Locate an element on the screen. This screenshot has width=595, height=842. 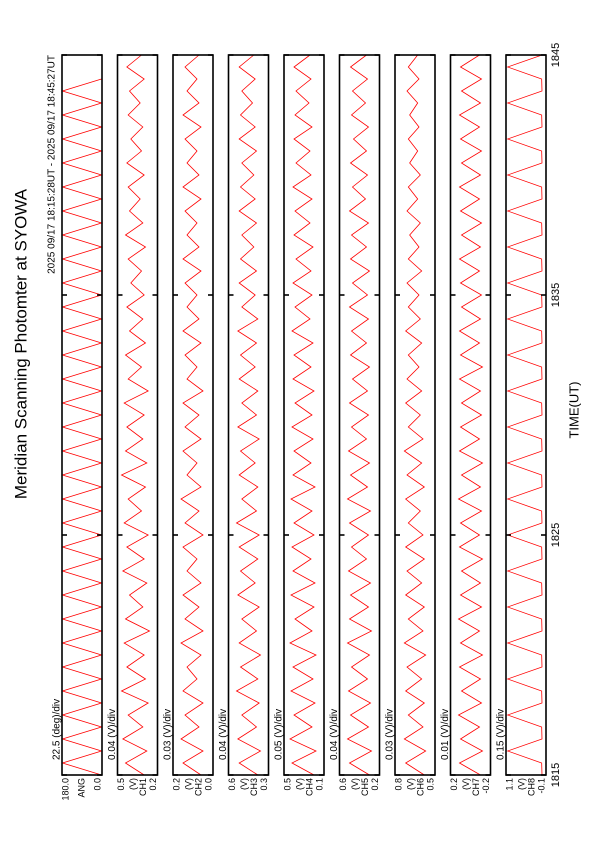
chart-title: Meridian Scanning Photomter at SYOWA is located at coordinates (20, 343).